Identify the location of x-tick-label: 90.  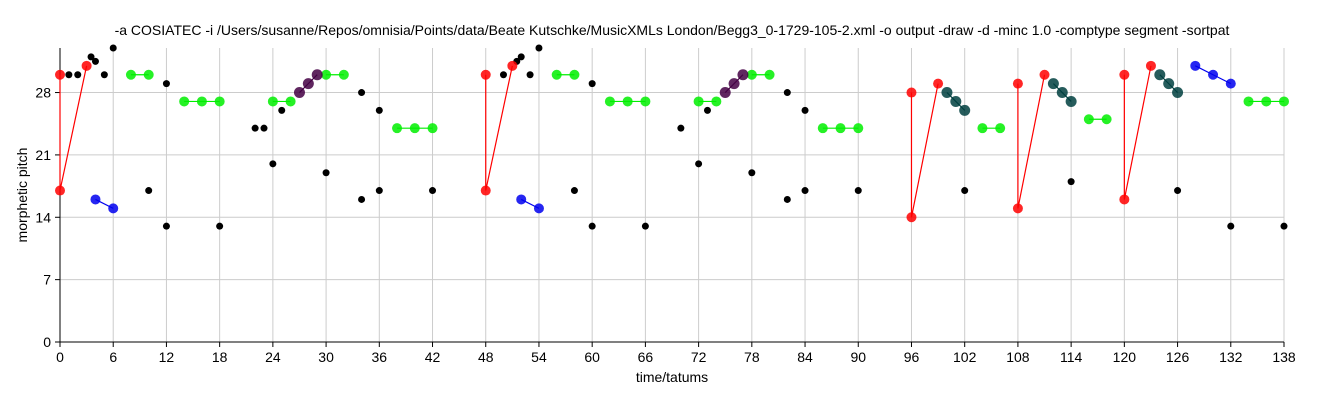
(858, 357).